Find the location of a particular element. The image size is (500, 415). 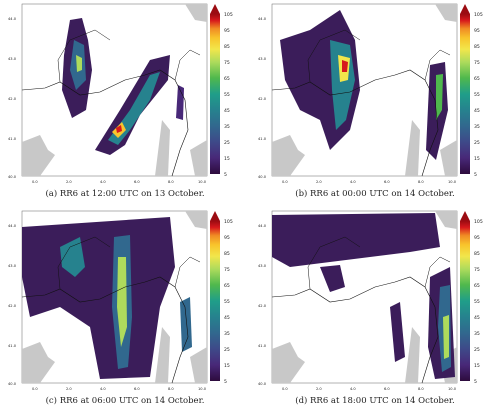

y-axis-ticks-d: 44.0 43.0 42.0 41.0 40.0 is located at coordinates (262, 305).